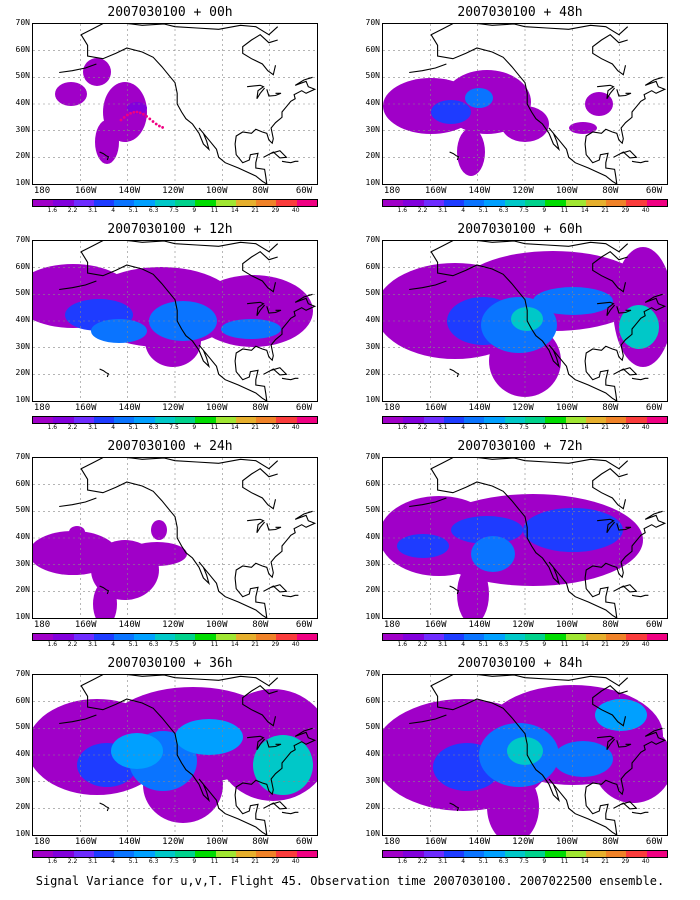 The image size is (700, 900). I want to click on colorbar-label: 9, so click(544, 861).